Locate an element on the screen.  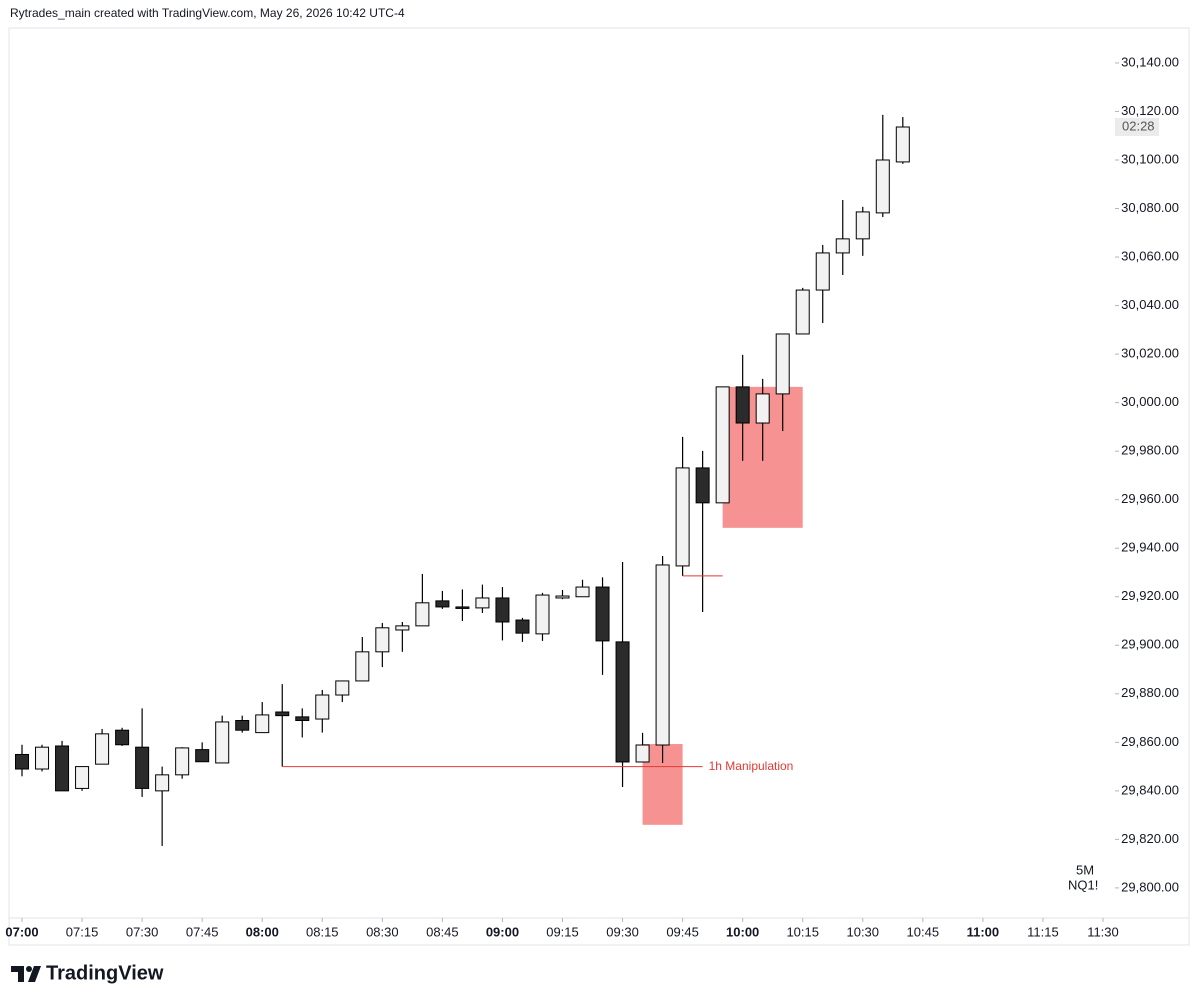
x-tick-label: 10:45 is located at coordinates (923, 931).